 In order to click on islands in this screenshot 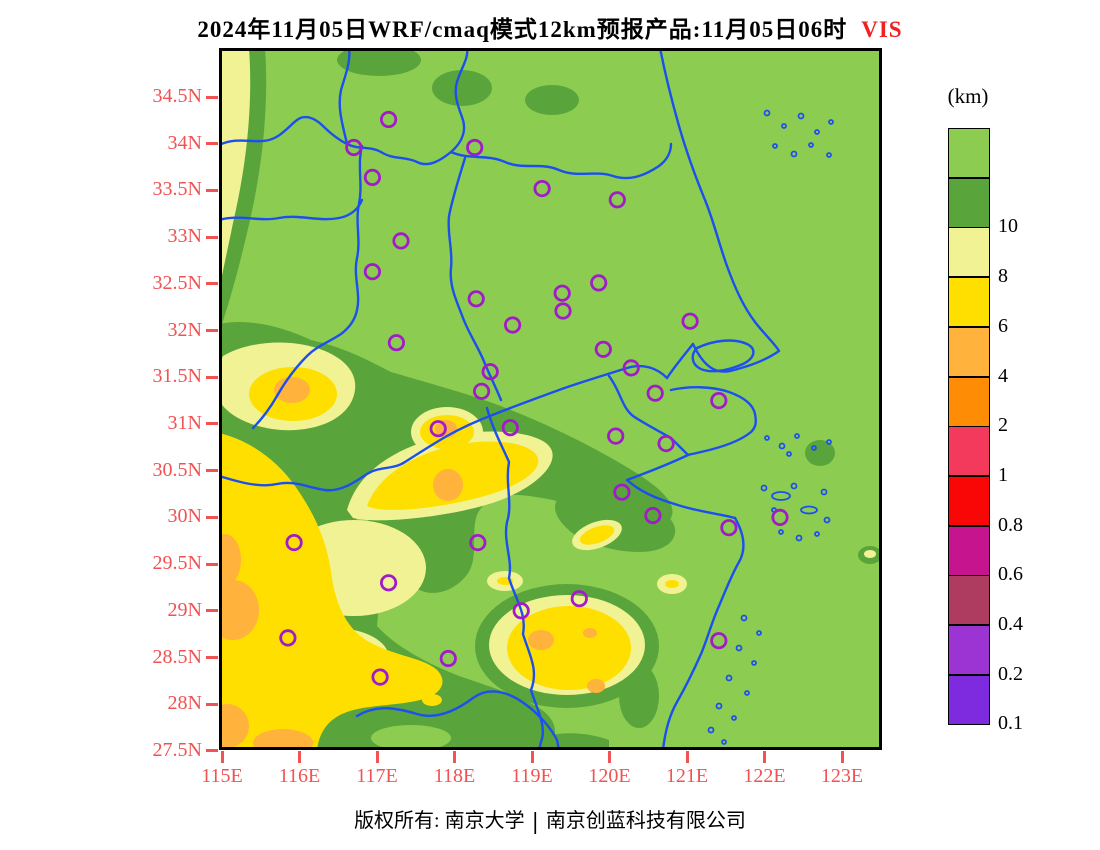, I will do `click(770, 427)`.